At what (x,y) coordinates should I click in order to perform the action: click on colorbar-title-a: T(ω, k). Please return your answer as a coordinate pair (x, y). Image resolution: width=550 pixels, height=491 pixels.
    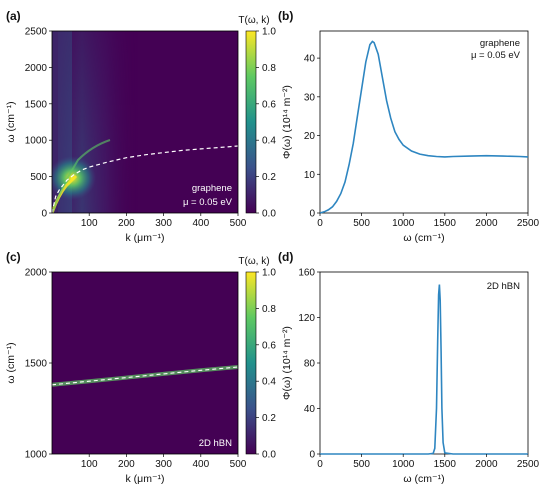
    Looking at the image, I should click on (253, 20).